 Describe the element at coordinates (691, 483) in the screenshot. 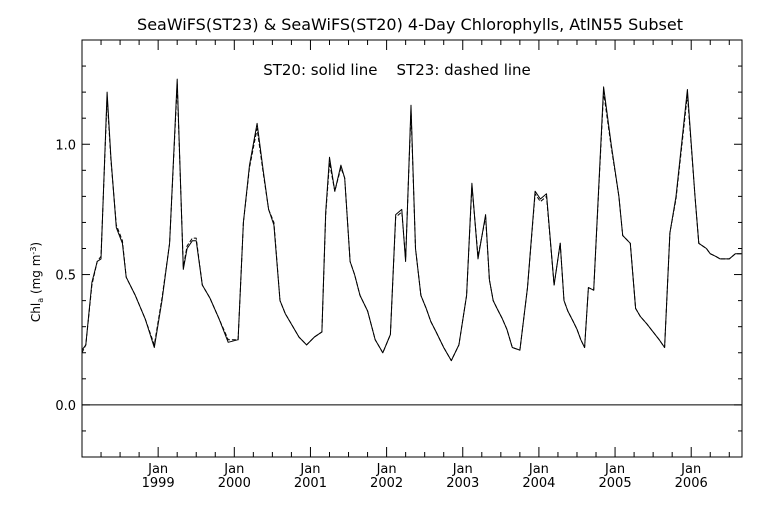

I see `x-tick-label-year: 2006` at that location.